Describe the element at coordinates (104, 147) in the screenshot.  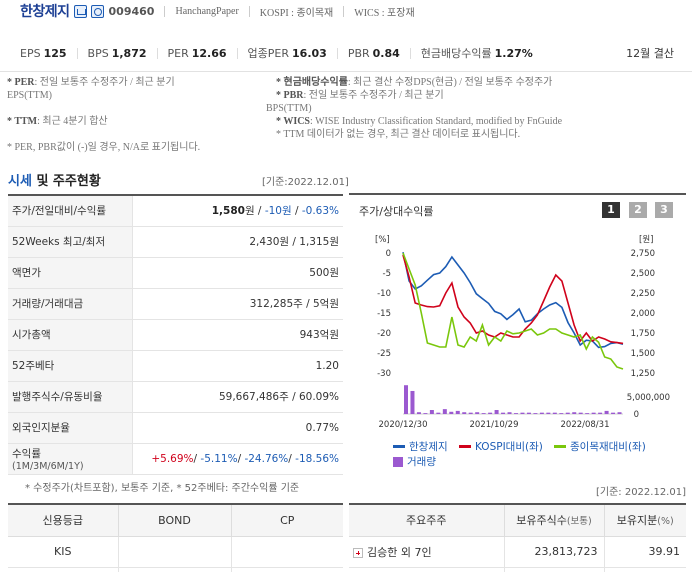
I see `note-na: * PER, PBR값이 (-)일 경우, N/A로 표기됩니다.` at that location.